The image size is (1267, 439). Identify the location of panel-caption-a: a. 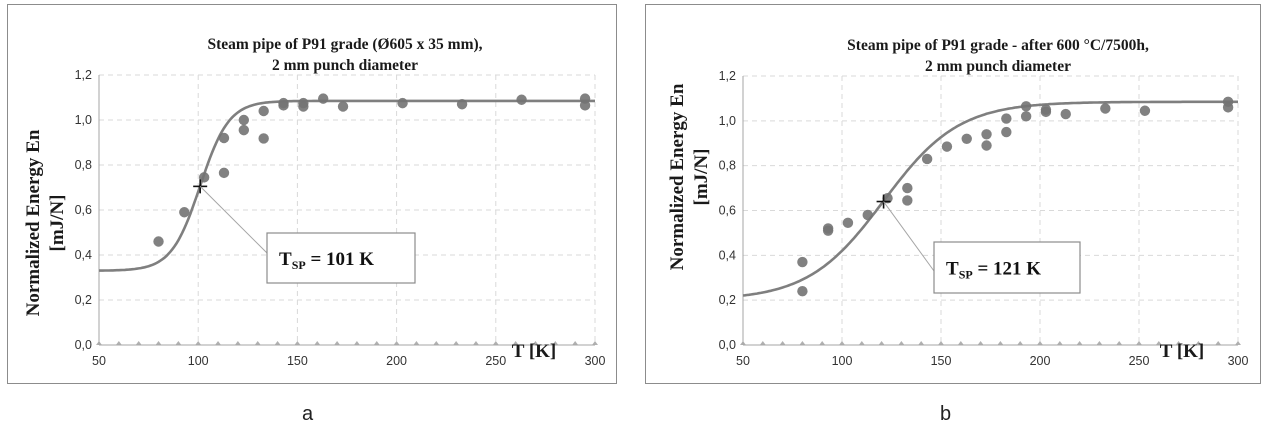
(308, 414).